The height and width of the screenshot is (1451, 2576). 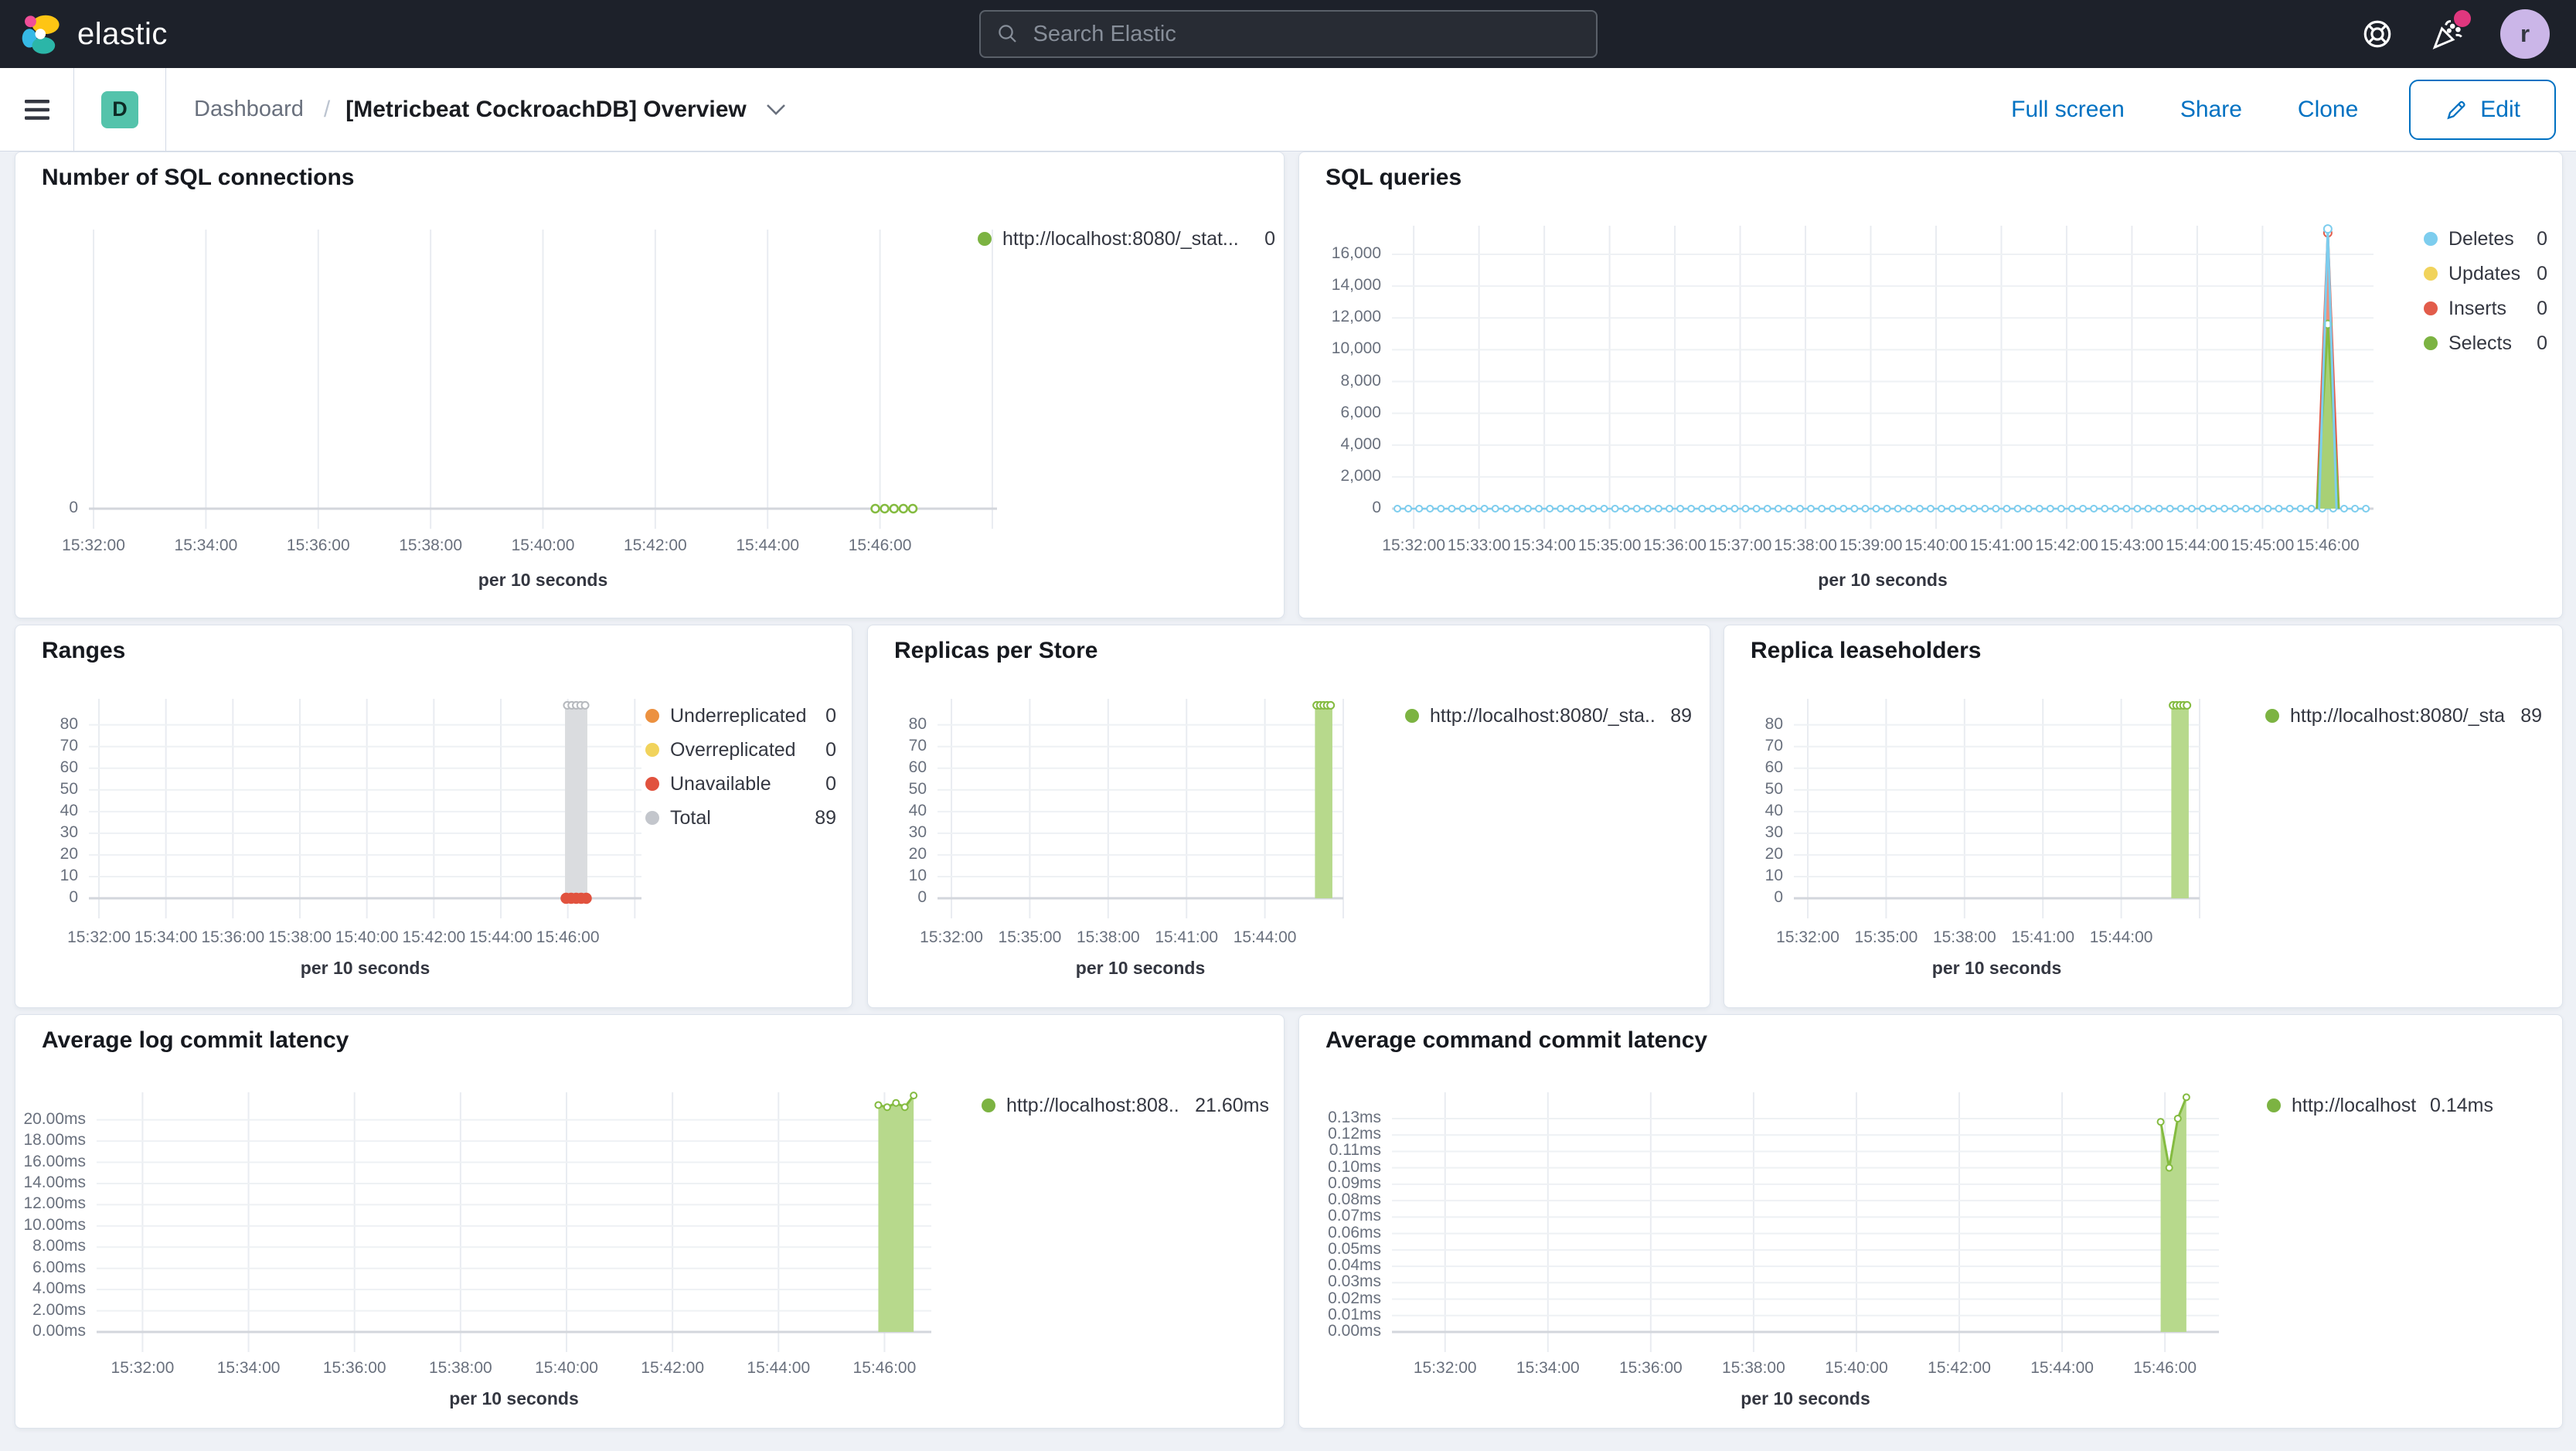 I want to click on y-axis-tick: 0.00ms, so click(x=59, y=1331).